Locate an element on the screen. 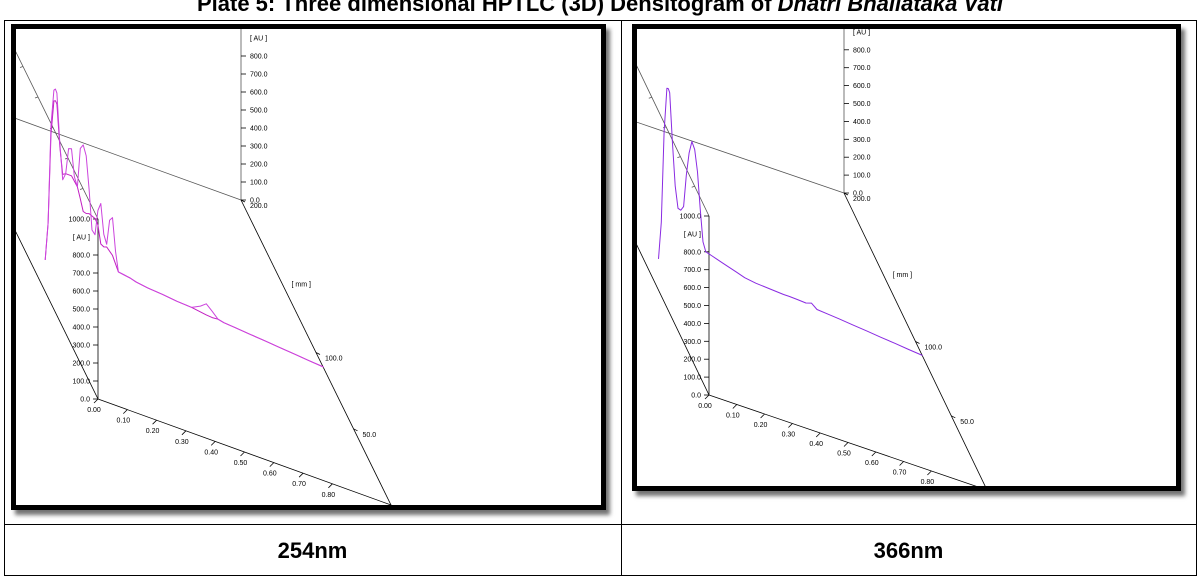 The width and height of the screenshot is (1200, 576). page-title-species: Dhatri Bhallataka Vati is located at coordinates (890, 8).